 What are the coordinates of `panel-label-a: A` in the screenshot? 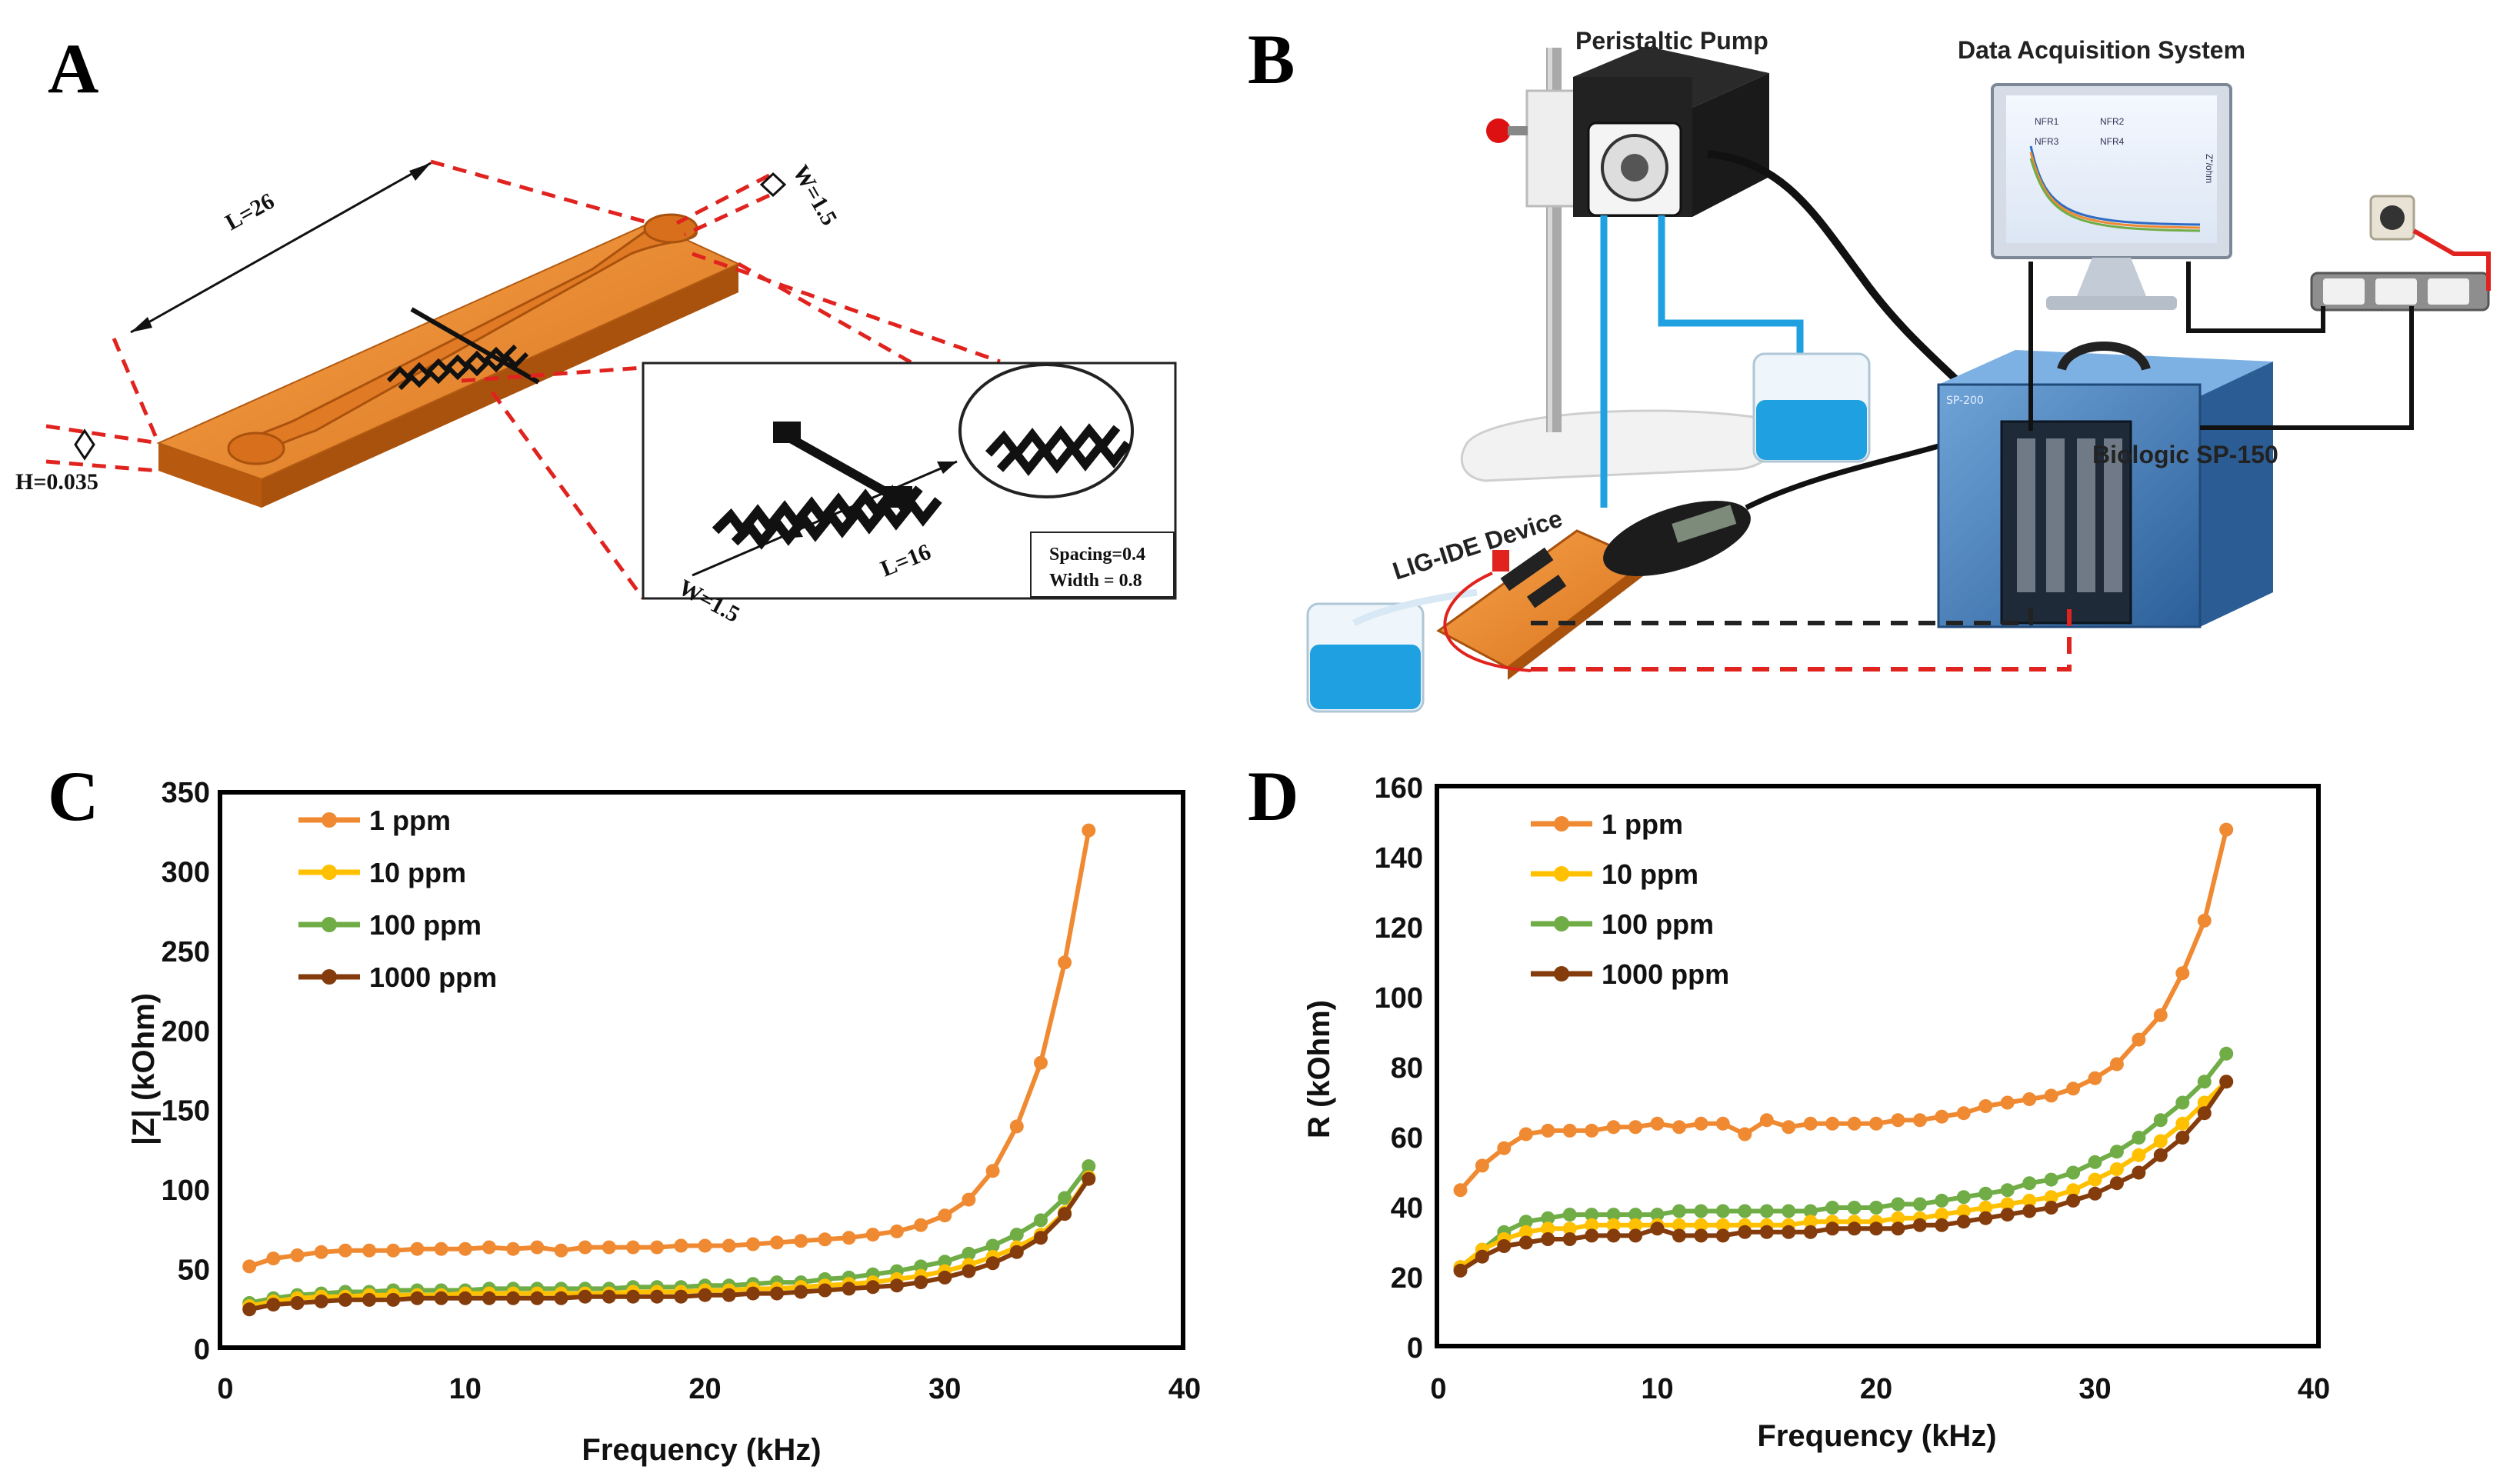 It's located at (73, 68).